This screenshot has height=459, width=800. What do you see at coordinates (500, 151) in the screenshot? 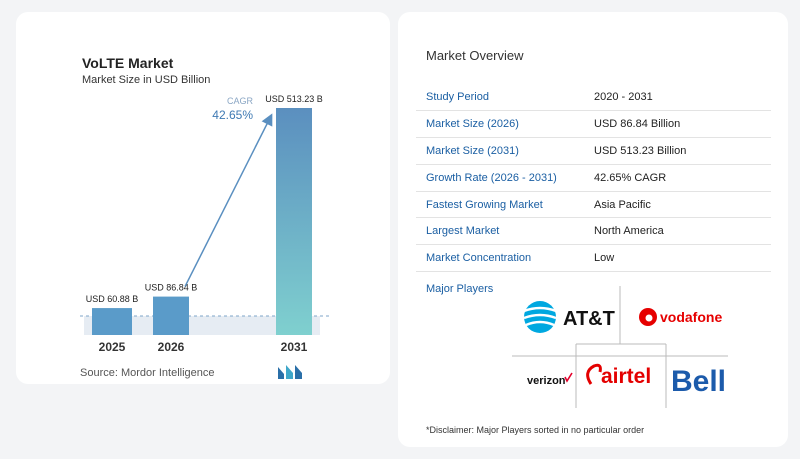
I see `row-label: Market Size (2031)` at bounding box center [500, 151].